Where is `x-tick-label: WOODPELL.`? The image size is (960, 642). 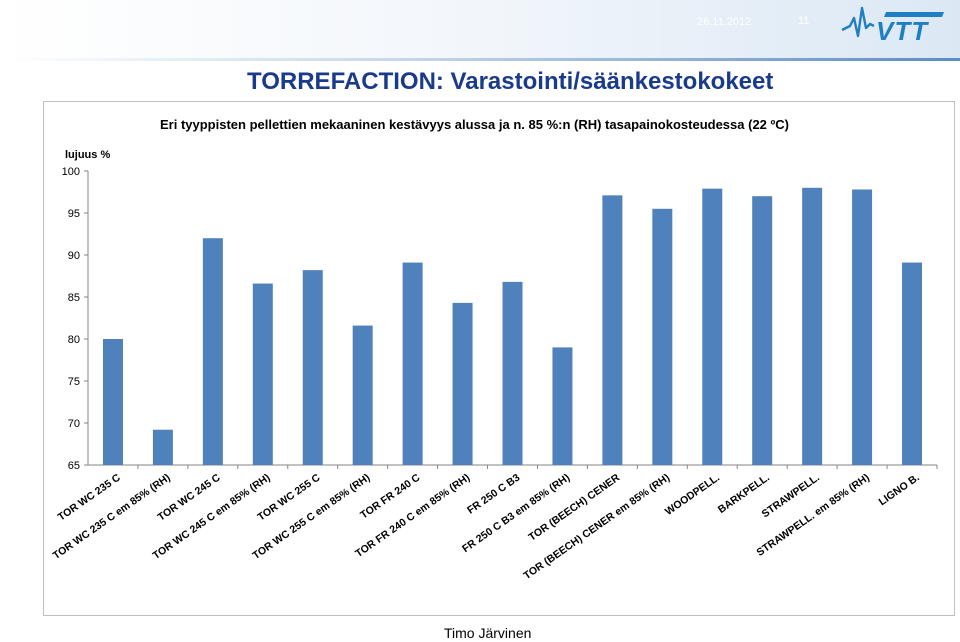 x-tick-label: WOODPELL. is located at coordinates (692, 495).